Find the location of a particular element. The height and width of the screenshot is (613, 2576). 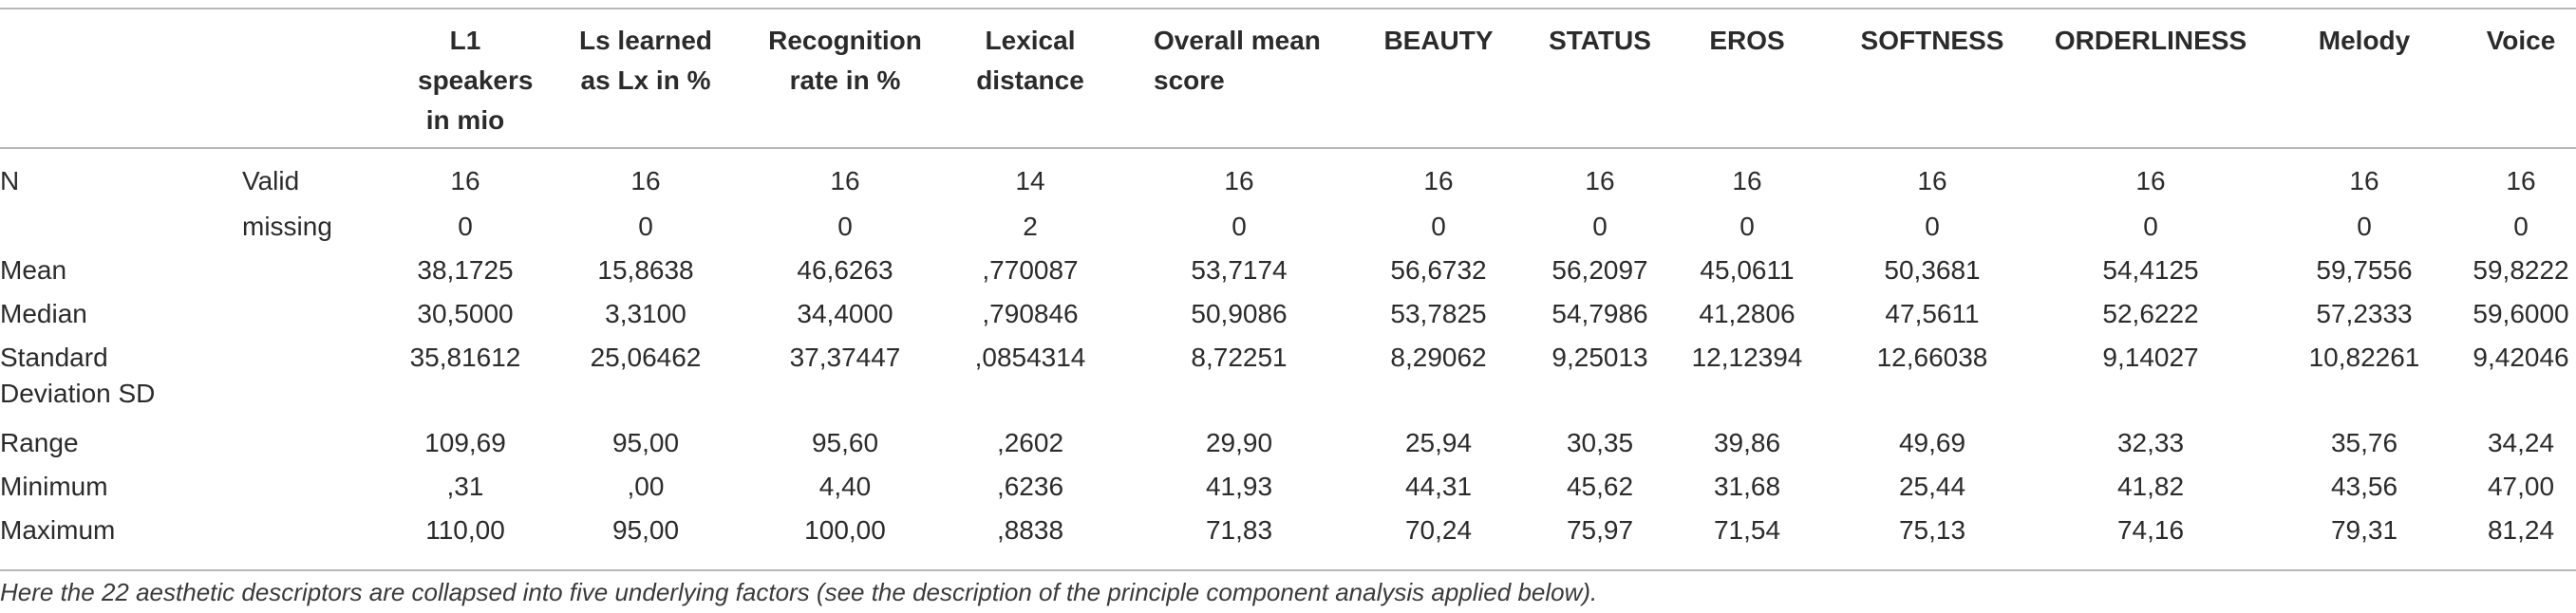

table-cell: 56,6732 is located at coordinates (1438, 270).